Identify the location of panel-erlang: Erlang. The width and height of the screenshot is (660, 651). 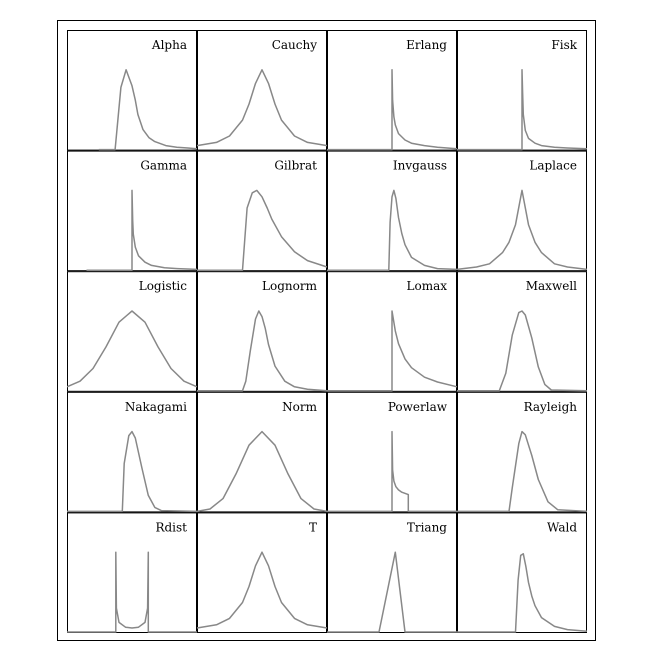
(392, 90).